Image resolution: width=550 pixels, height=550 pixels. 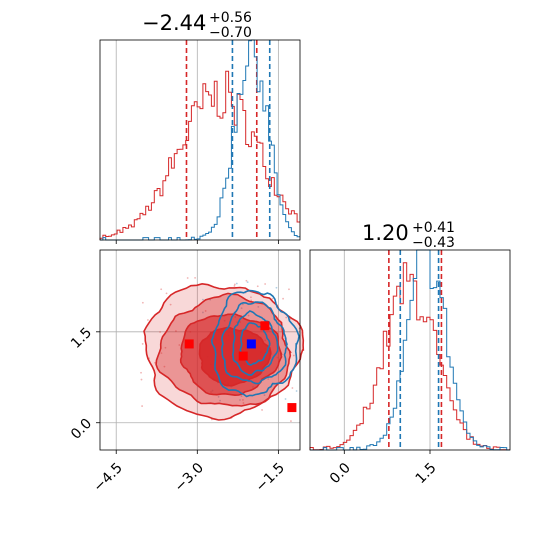 I want to click on grid-bottom-right, so click(x=387, y=350).